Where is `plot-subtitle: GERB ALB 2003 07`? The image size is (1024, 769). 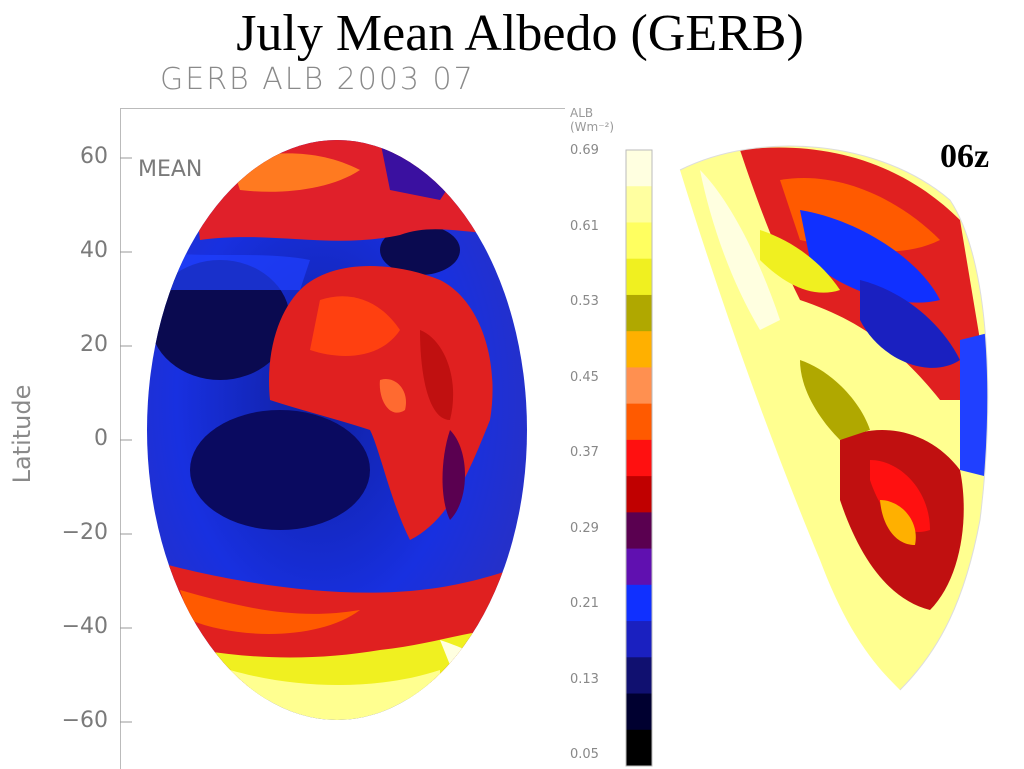 plot-subtitle: GERB ALB 2003 07 is located at coordinates (317, 79).